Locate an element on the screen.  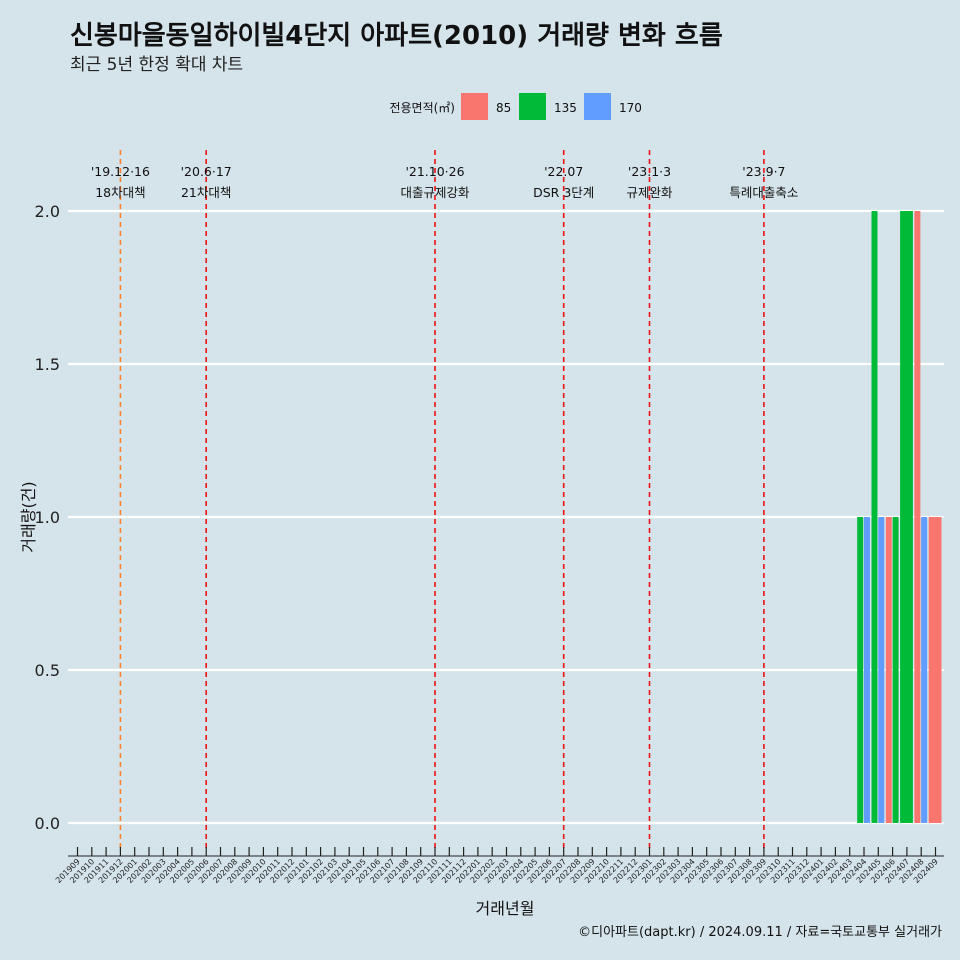
chart-subtitle: 최근 5년 한정 확대 차트 is located at coordinates (156, 65).